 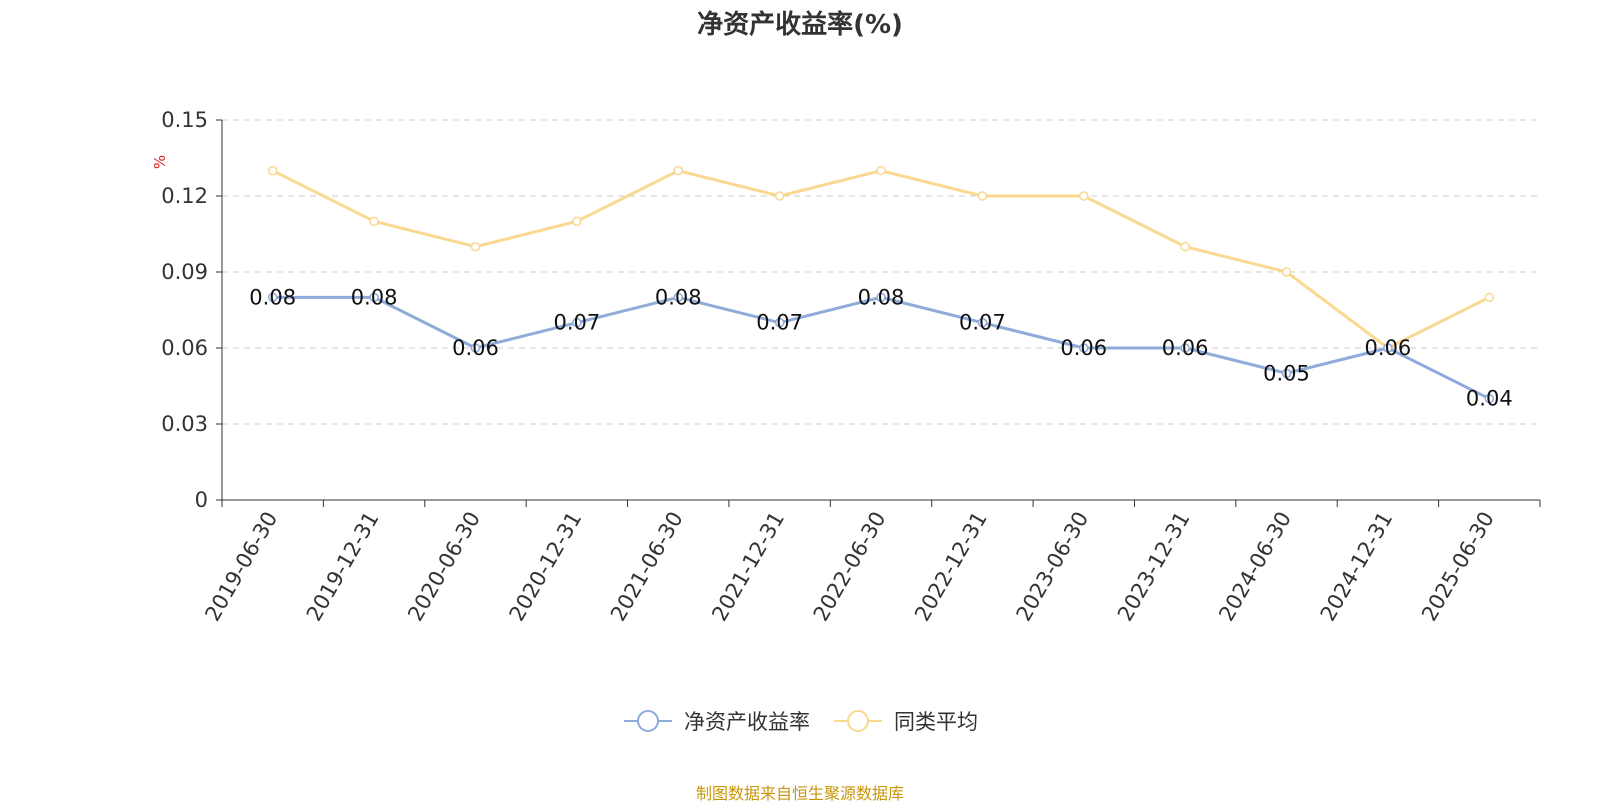 What do you see at coordinates (184, 348) in the screenshot?
I see `y-tick-label: 0.06` at bounding box center [184, 348].